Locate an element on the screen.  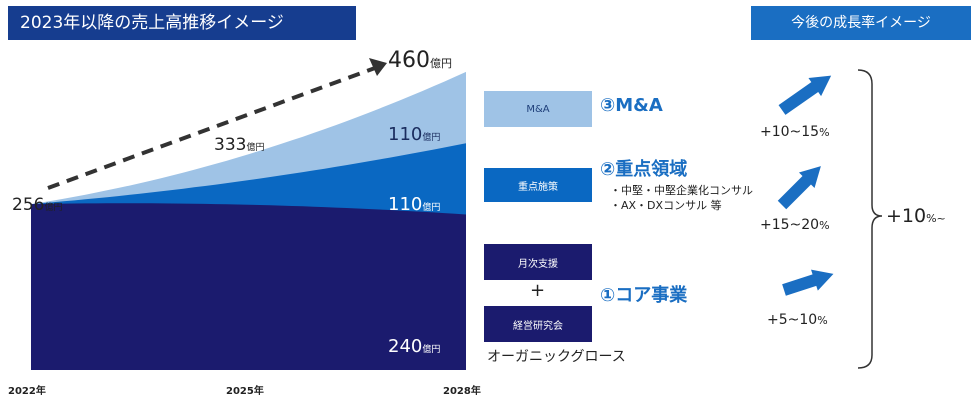
total-label-2028: 460億円 is located at coordinates (420, 60).